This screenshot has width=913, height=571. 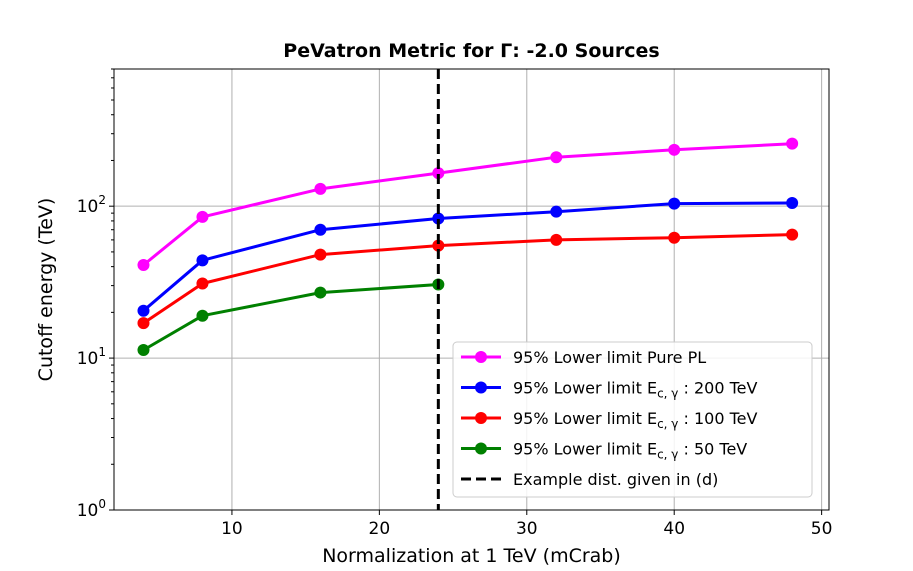 I want to click on x-tick-label: 10, so click(x=232, y=529).